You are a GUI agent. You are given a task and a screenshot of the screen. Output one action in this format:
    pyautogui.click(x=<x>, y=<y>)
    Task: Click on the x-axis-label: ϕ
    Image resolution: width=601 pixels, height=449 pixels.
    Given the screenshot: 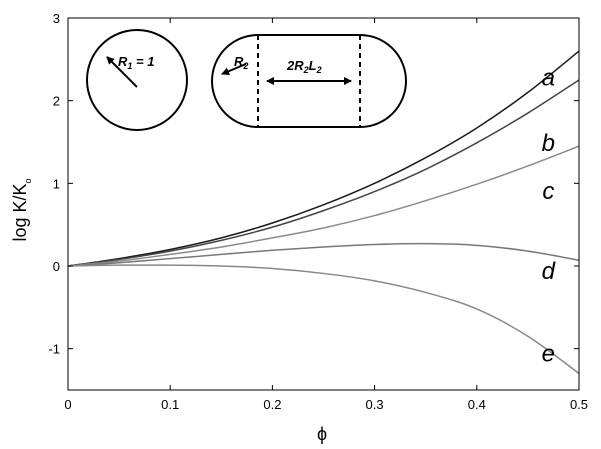 What is the action you would take?
    pyautogui.click(x=322, y=434)
    